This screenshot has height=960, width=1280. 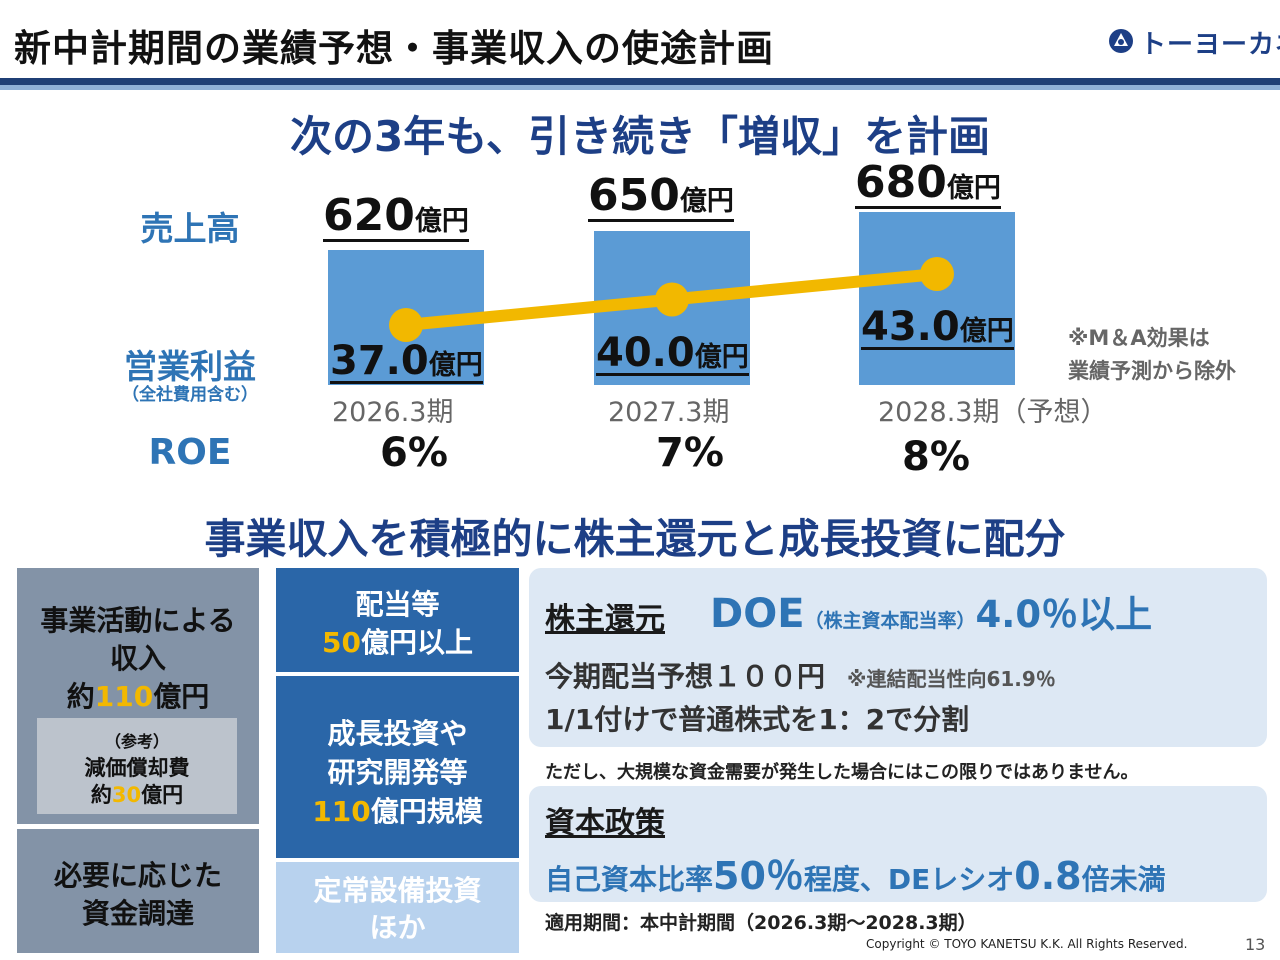 I want to click on dividend-amount: 50億円以上, so click(x=397, y=643).